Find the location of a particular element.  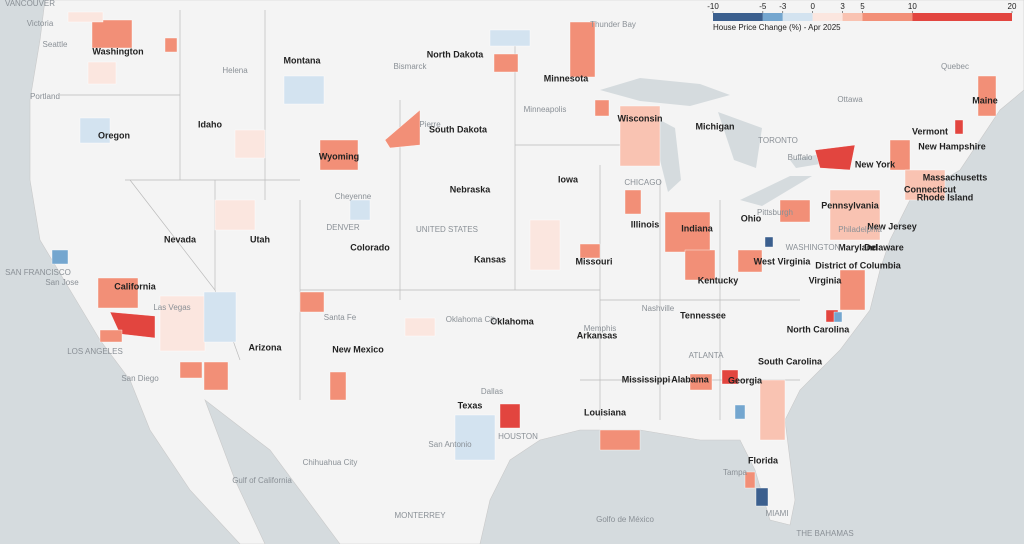

place-label: Golfo de México is located at coordinates (625, 519).